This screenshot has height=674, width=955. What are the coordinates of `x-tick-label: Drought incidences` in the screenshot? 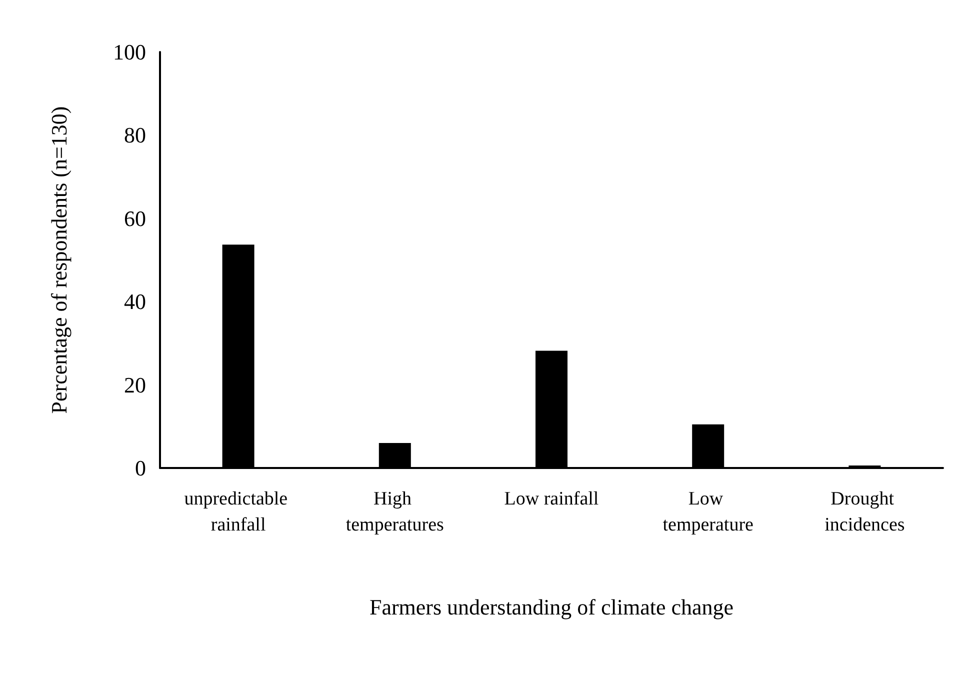 It's located at (864, 512).